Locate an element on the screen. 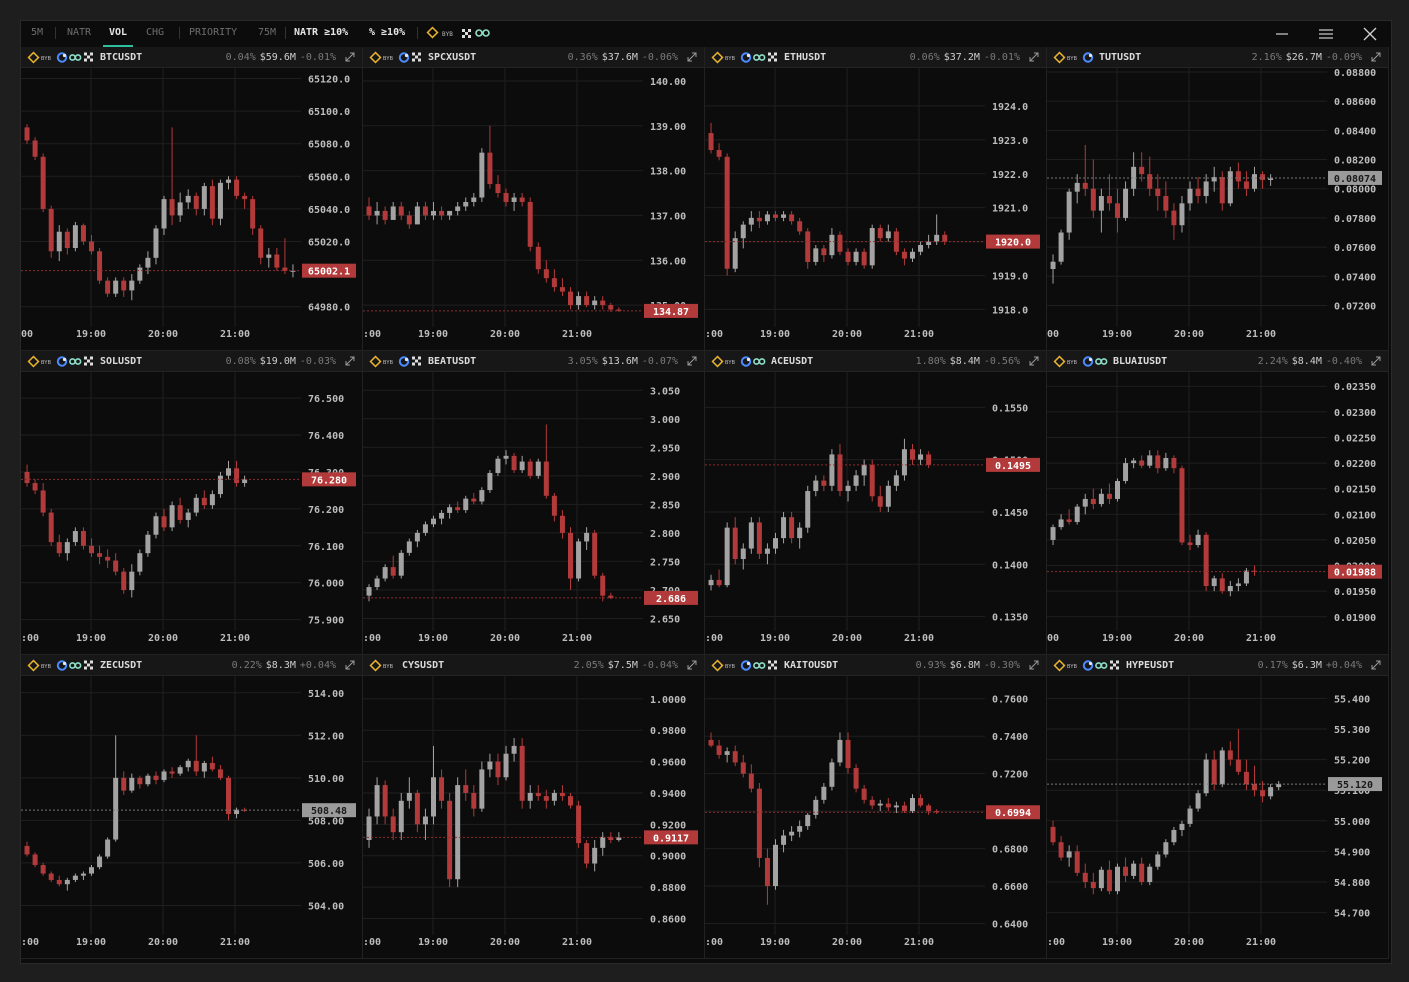 The width and height of the screenshot is (1409, 982). timeframe-button: 5M is located at coordinates (37, 32).